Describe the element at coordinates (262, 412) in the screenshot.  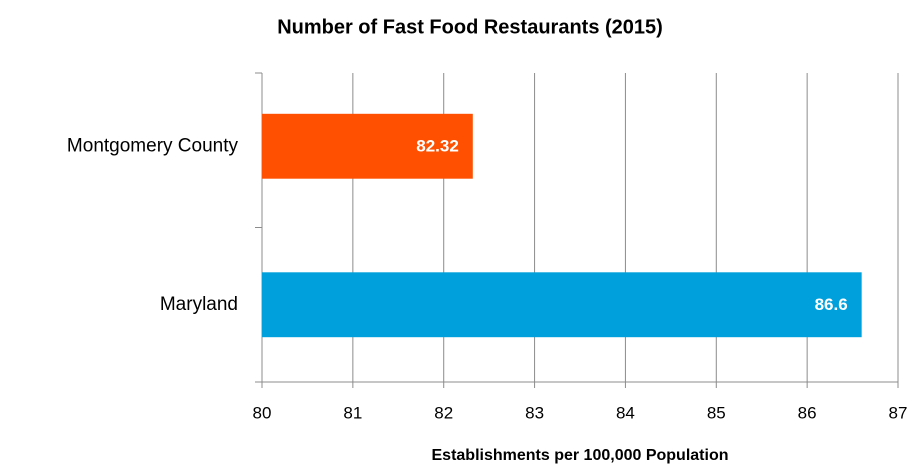
I see `x-tick-label: 80` at that location.